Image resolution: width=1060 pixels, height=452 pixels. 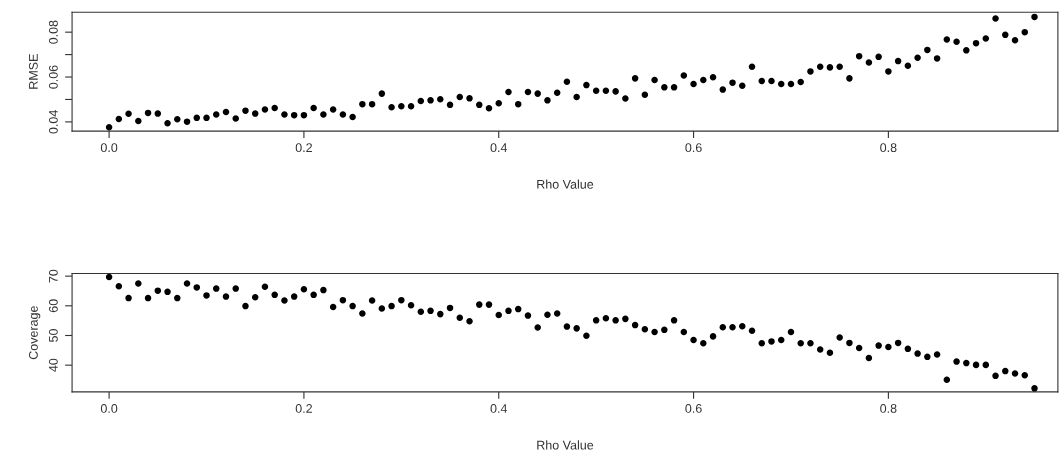 I want to click on y-tick-label: 50, so click(x=53, y=335).